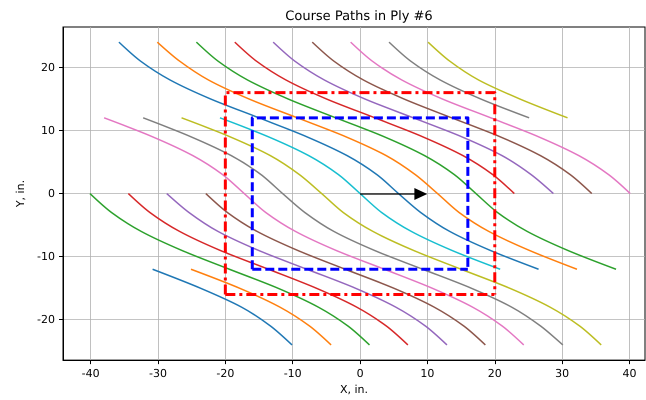  What do you see at coordinates (48, 67) in the screenshot?
I see `y-tick-label: 20` at bounding box center [48, 67].